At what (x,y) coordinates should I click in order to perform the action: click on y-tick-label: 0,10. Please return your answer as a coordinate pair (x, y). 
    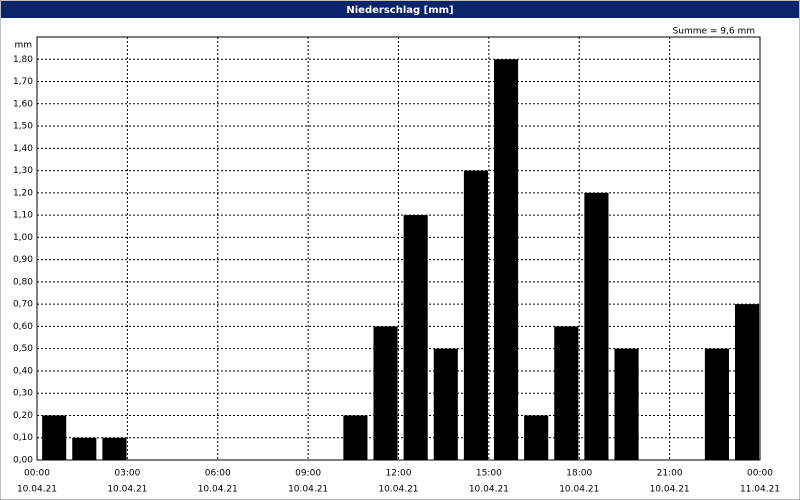
    Looking at the image, I should click on (23, 438).